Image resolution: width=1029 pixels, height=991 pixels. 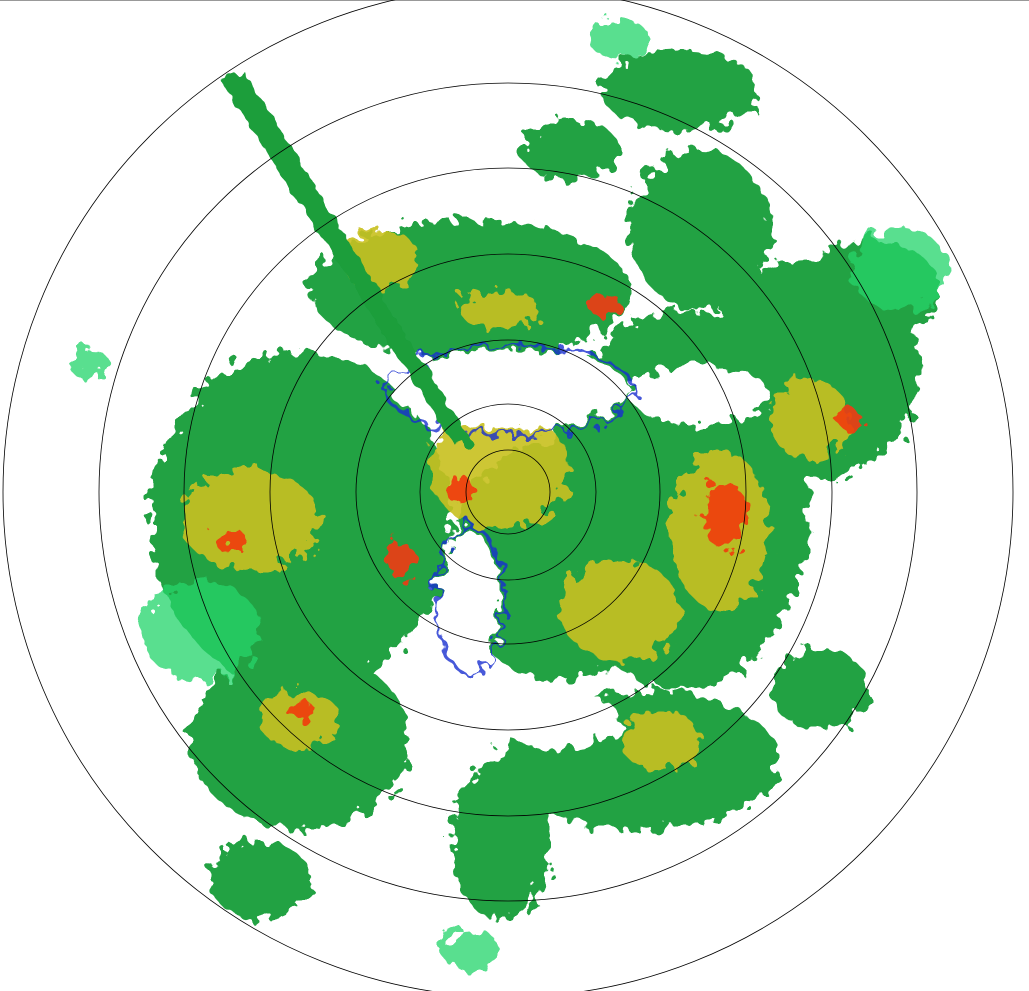 What do you see at coordinates (510, 509) in the screenshot?
I see `echo-blue` at bounding box center [510, 509].